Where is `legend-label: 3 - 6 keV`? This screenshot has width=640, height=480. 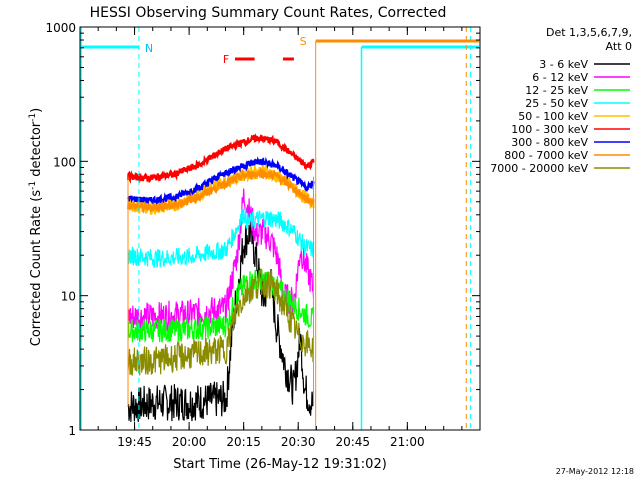 legend-label: 3 - 6 keV is located at coordinates (563, 64).